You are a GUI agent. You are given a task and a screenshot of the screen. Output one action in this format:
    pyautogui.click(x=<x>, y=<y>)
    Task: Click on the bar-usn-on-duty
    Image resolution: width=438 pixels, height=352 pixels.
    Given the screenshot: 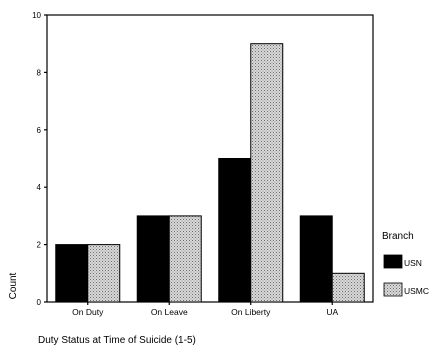 What is the action you would take?
    pyautogui.click(x=72, y=273)
    